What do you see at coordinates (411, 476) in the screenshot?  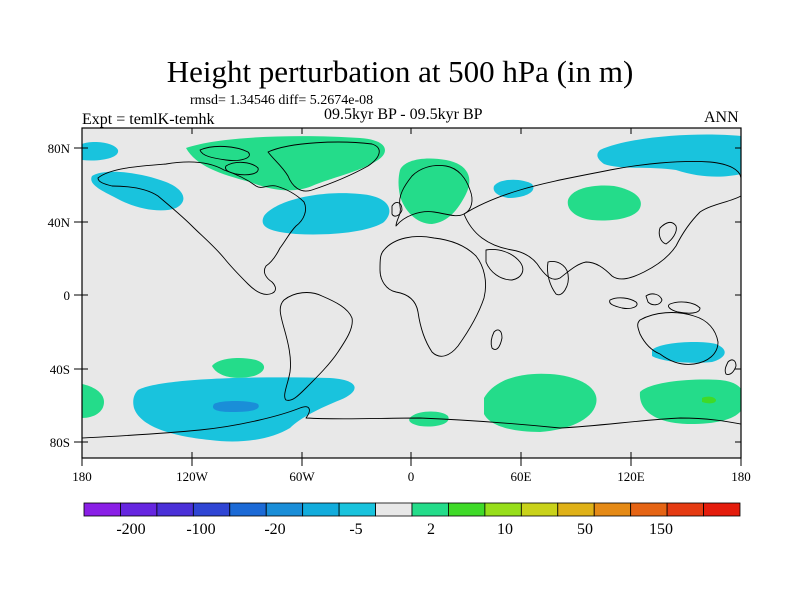 I see `lon-label-0: 0` at bounding box center [411, 476].